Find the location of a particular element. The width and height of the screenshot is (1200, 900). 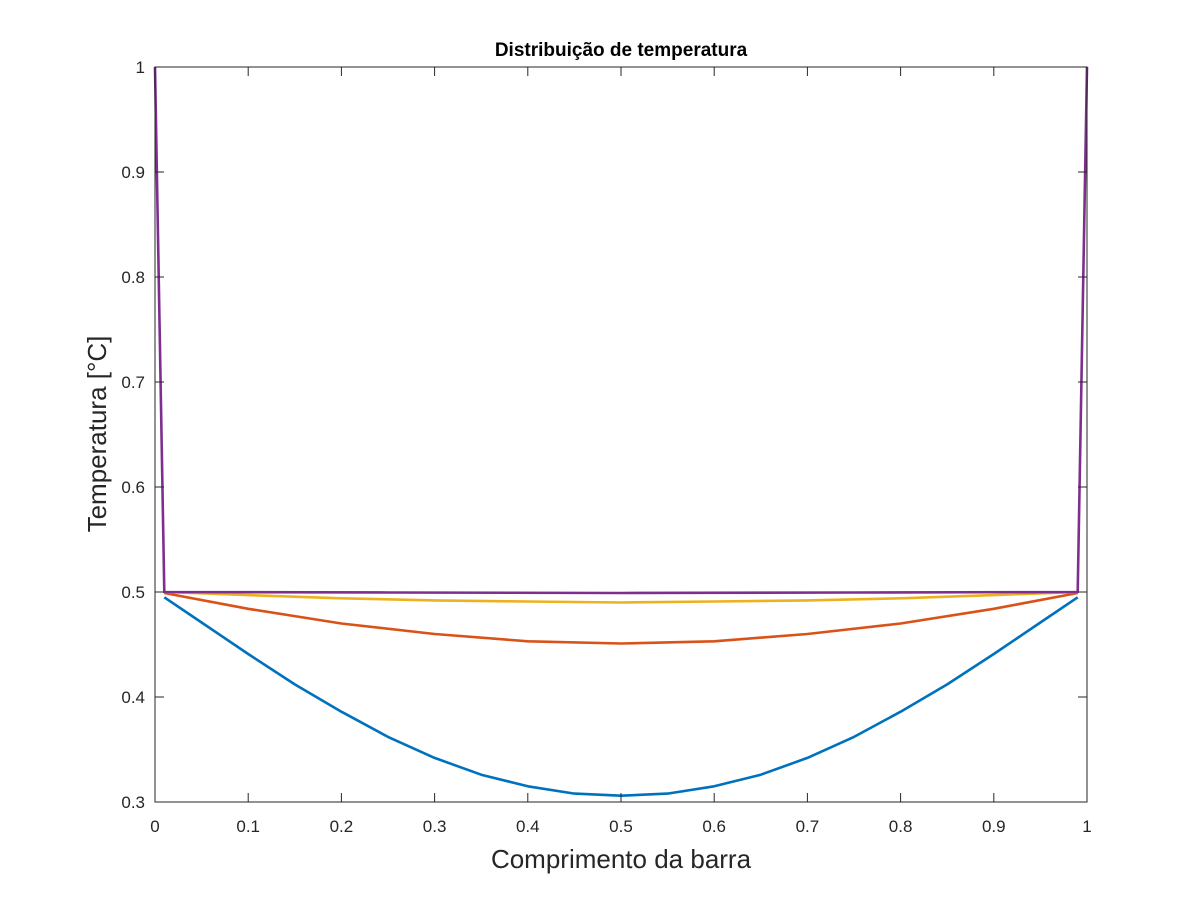

x-tick-label: 0.6 is located at coordinates (714, 826).